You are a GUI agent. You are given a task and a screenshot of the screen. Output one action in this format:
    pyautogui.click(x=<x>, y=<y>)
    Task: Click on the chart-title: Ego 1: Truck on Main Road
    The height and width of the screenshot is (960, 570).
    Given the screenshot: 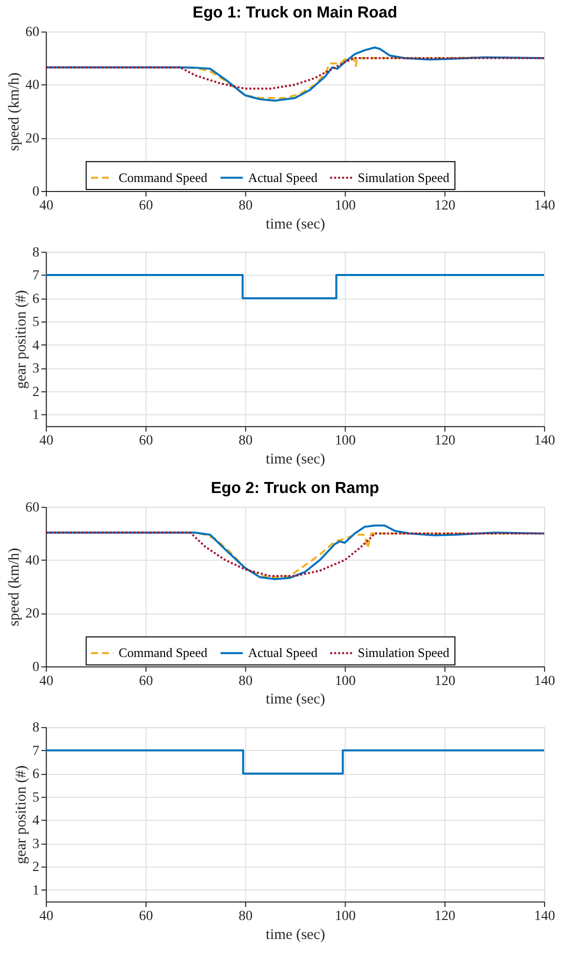 What is the action you would take?
    pyautogui.click(x=295, y=13)
    